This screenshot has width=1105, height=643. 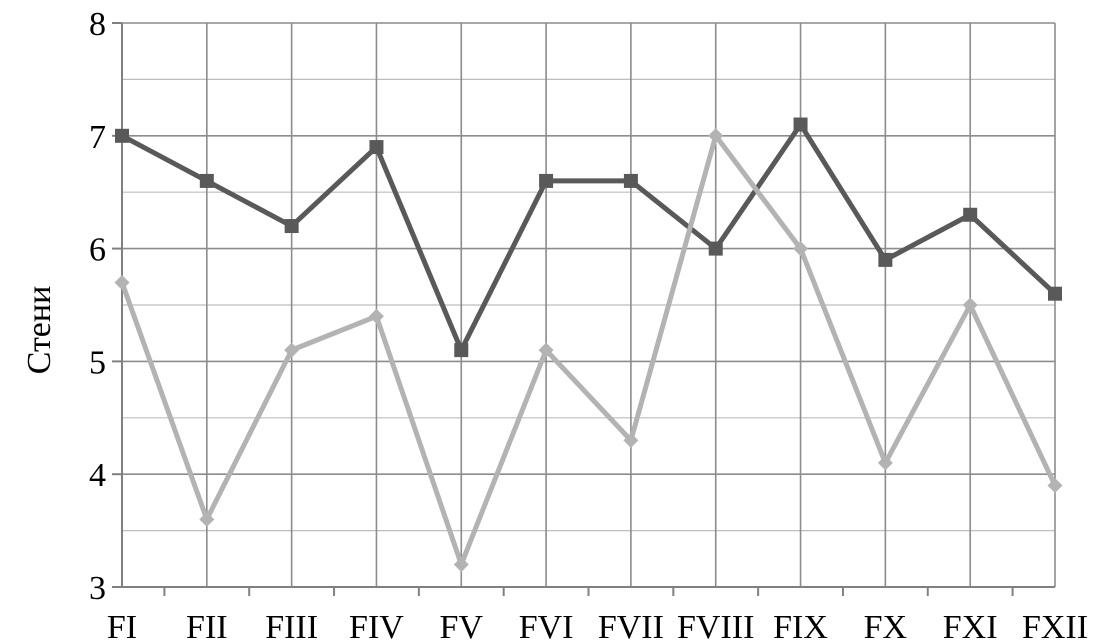 I want to click on x-tick-labels: FI FII FIII FIV FV FVI FVII FVIII FIX FX FXI FXII, so click(x=597, y=626).